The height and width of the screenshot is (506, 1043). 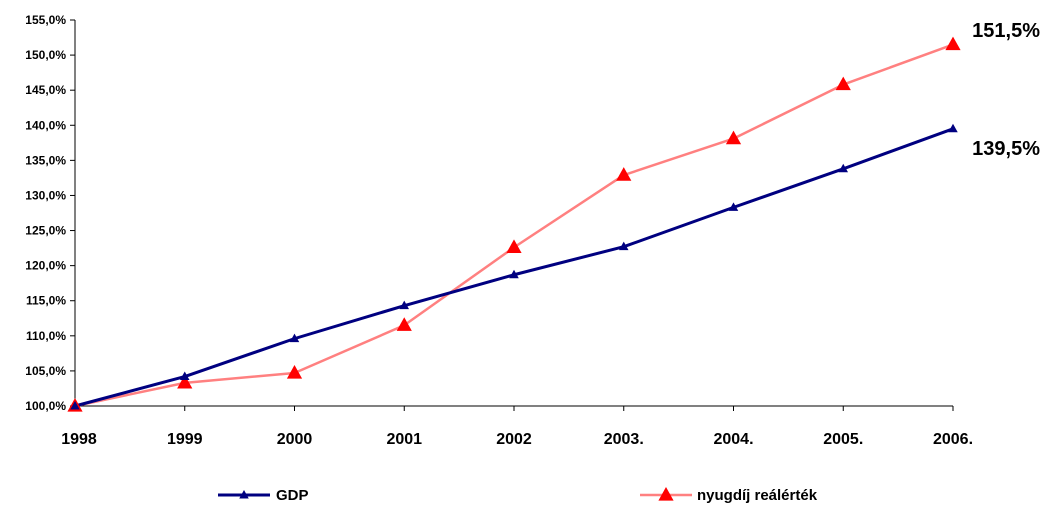 I want to click on y-tick-label: 110,0%, so click(x=46, y=336).